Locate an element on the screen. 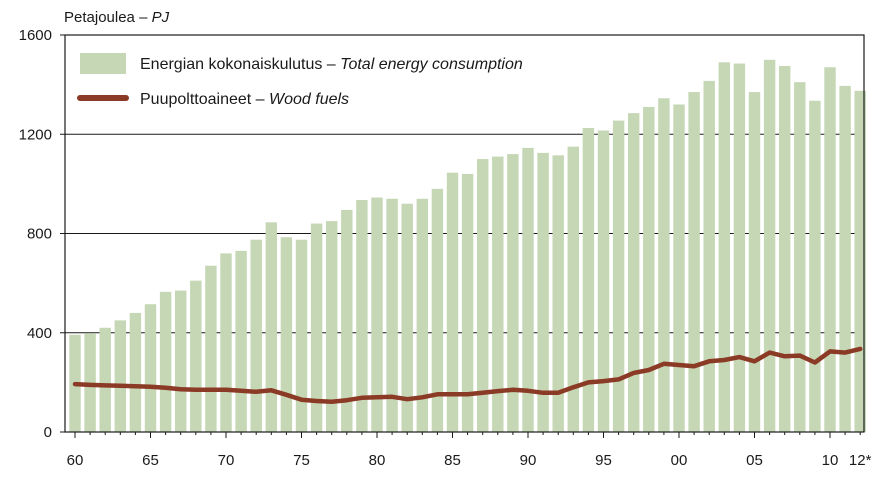 The width and height of the screenshot is (888, 482). y-tick-label: 800 is located at coordinates (39, 234).